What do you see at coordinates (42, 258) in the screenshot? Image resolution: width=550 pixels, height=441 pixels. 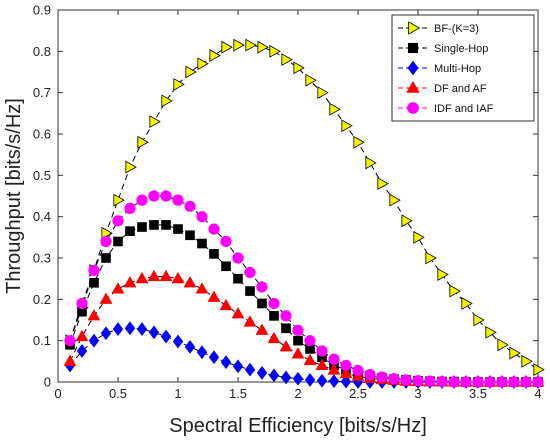 I see `y-tick-label: 0.3` at bounding box center [42, 258].